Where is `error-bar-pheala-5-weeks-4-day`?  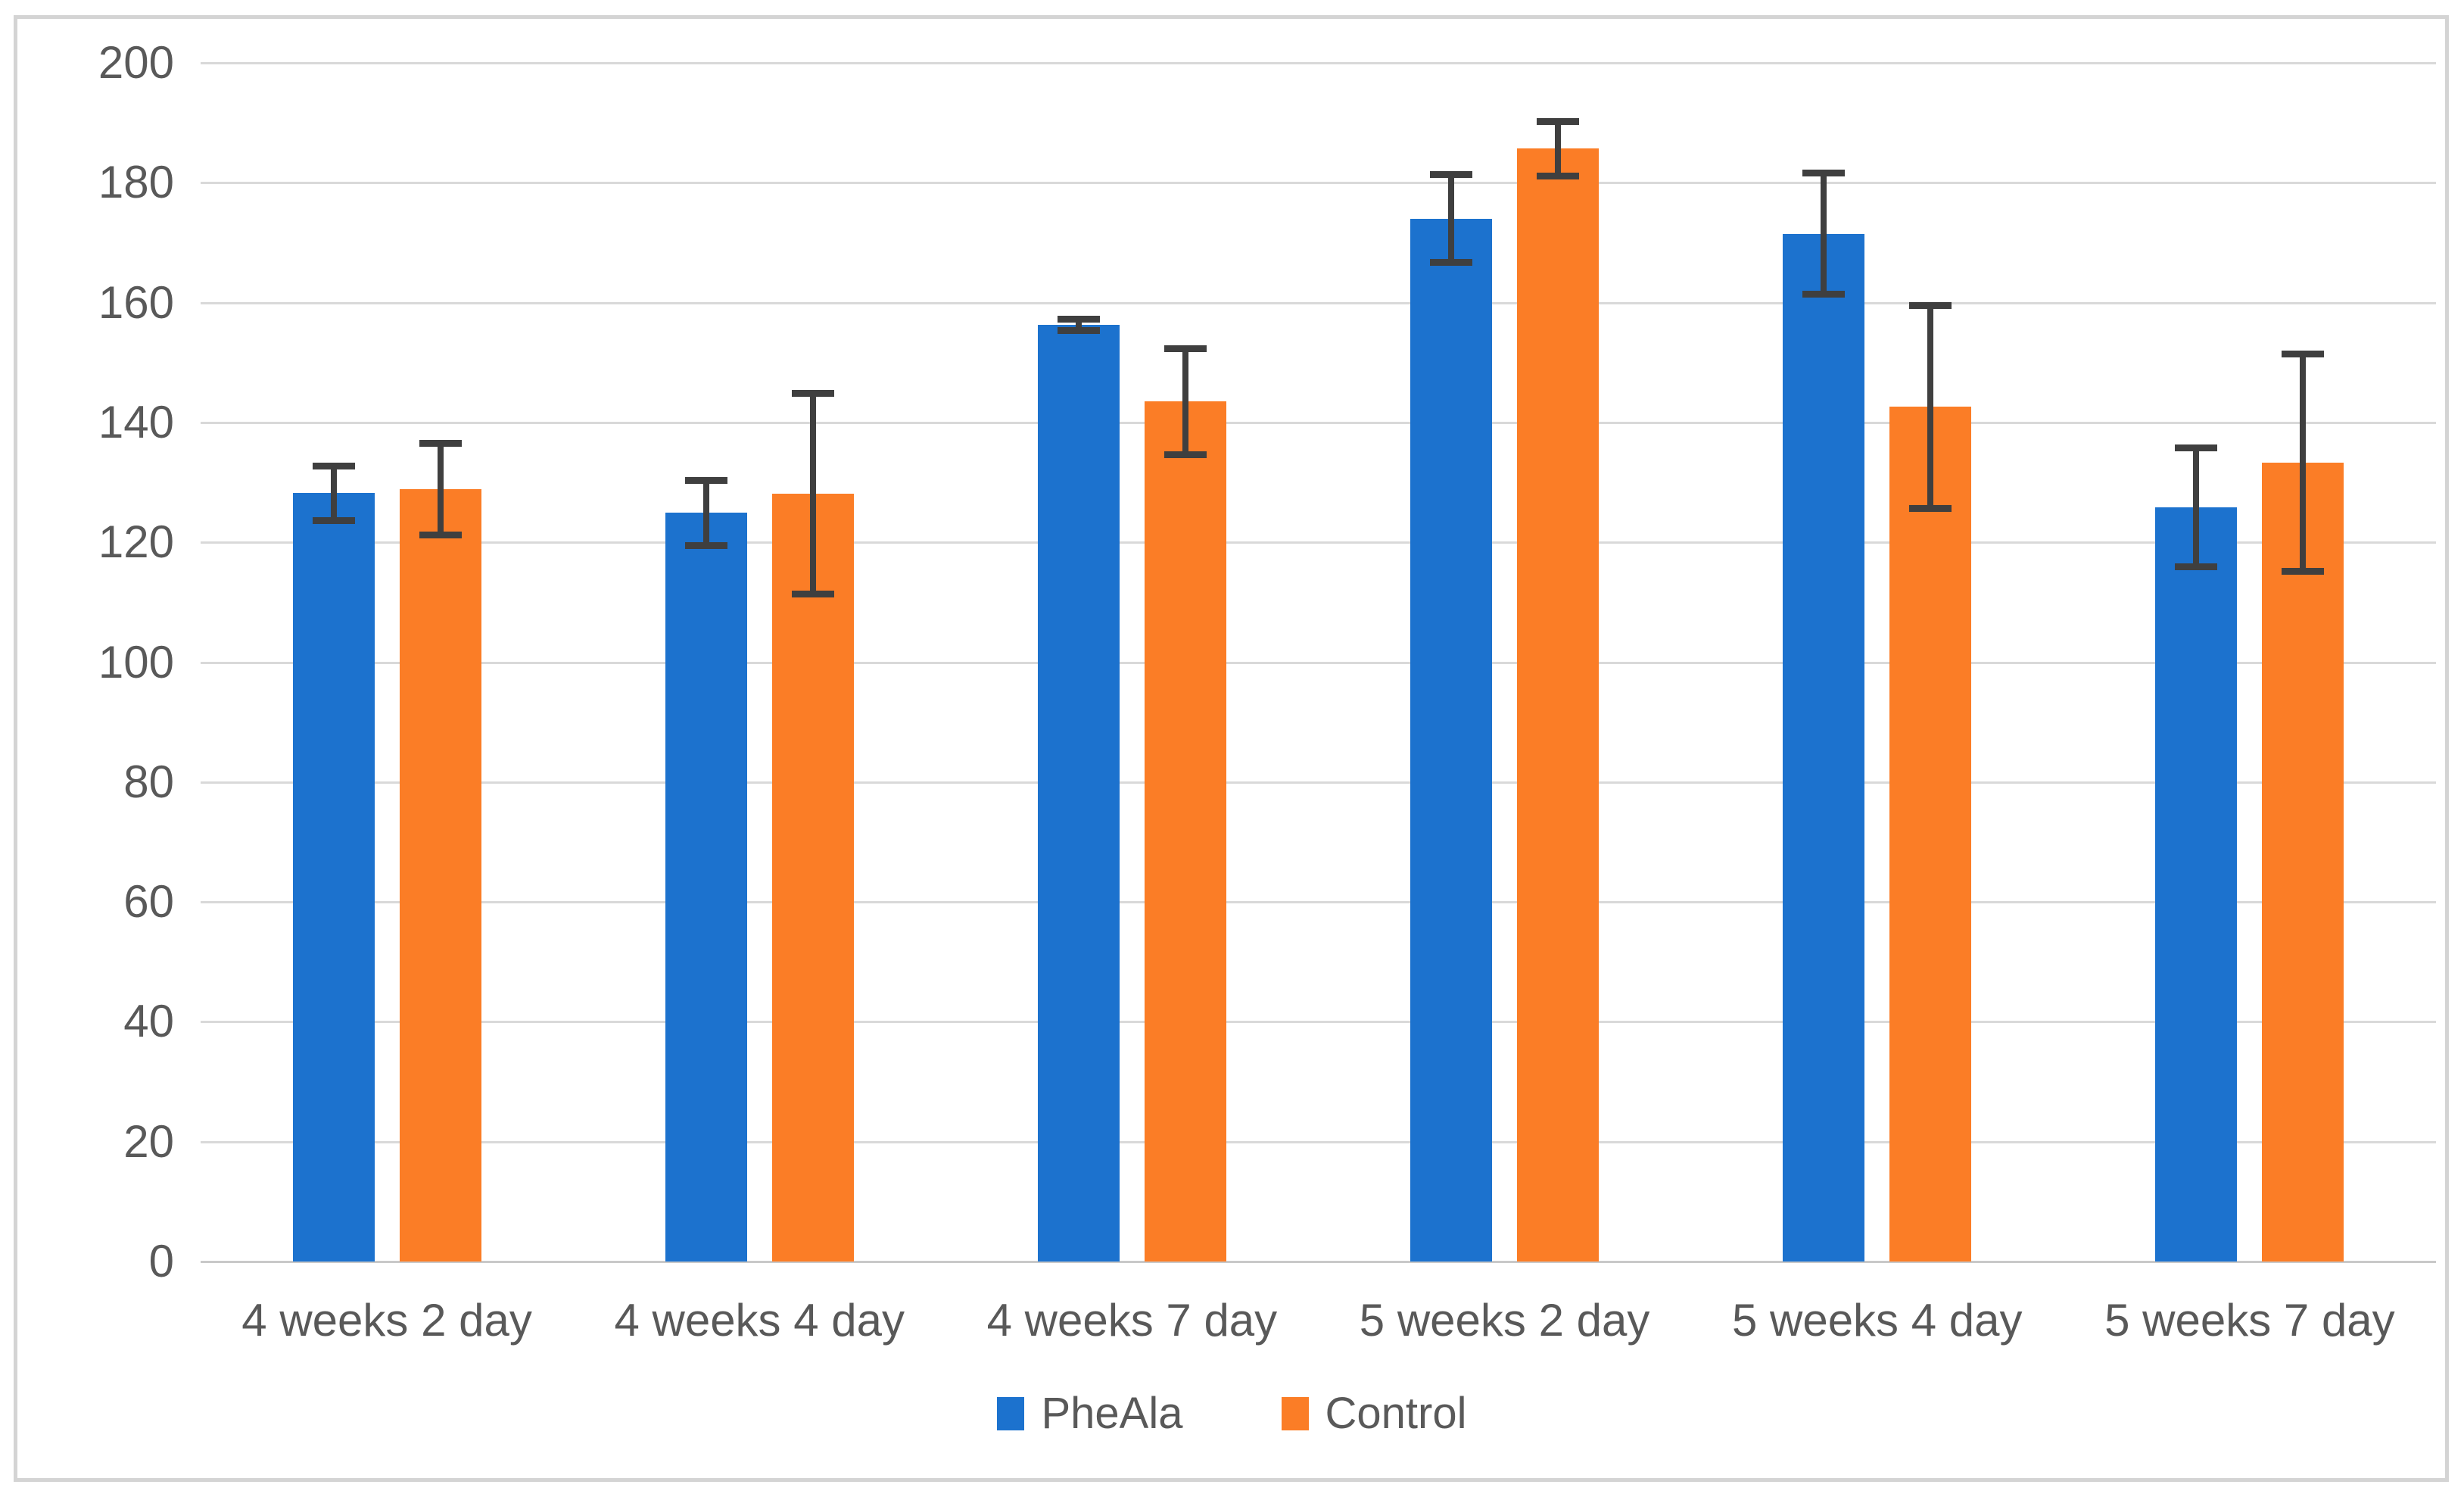 error-bar-pheala-5-weeks-4-day is located at coordinates (1824, 234).